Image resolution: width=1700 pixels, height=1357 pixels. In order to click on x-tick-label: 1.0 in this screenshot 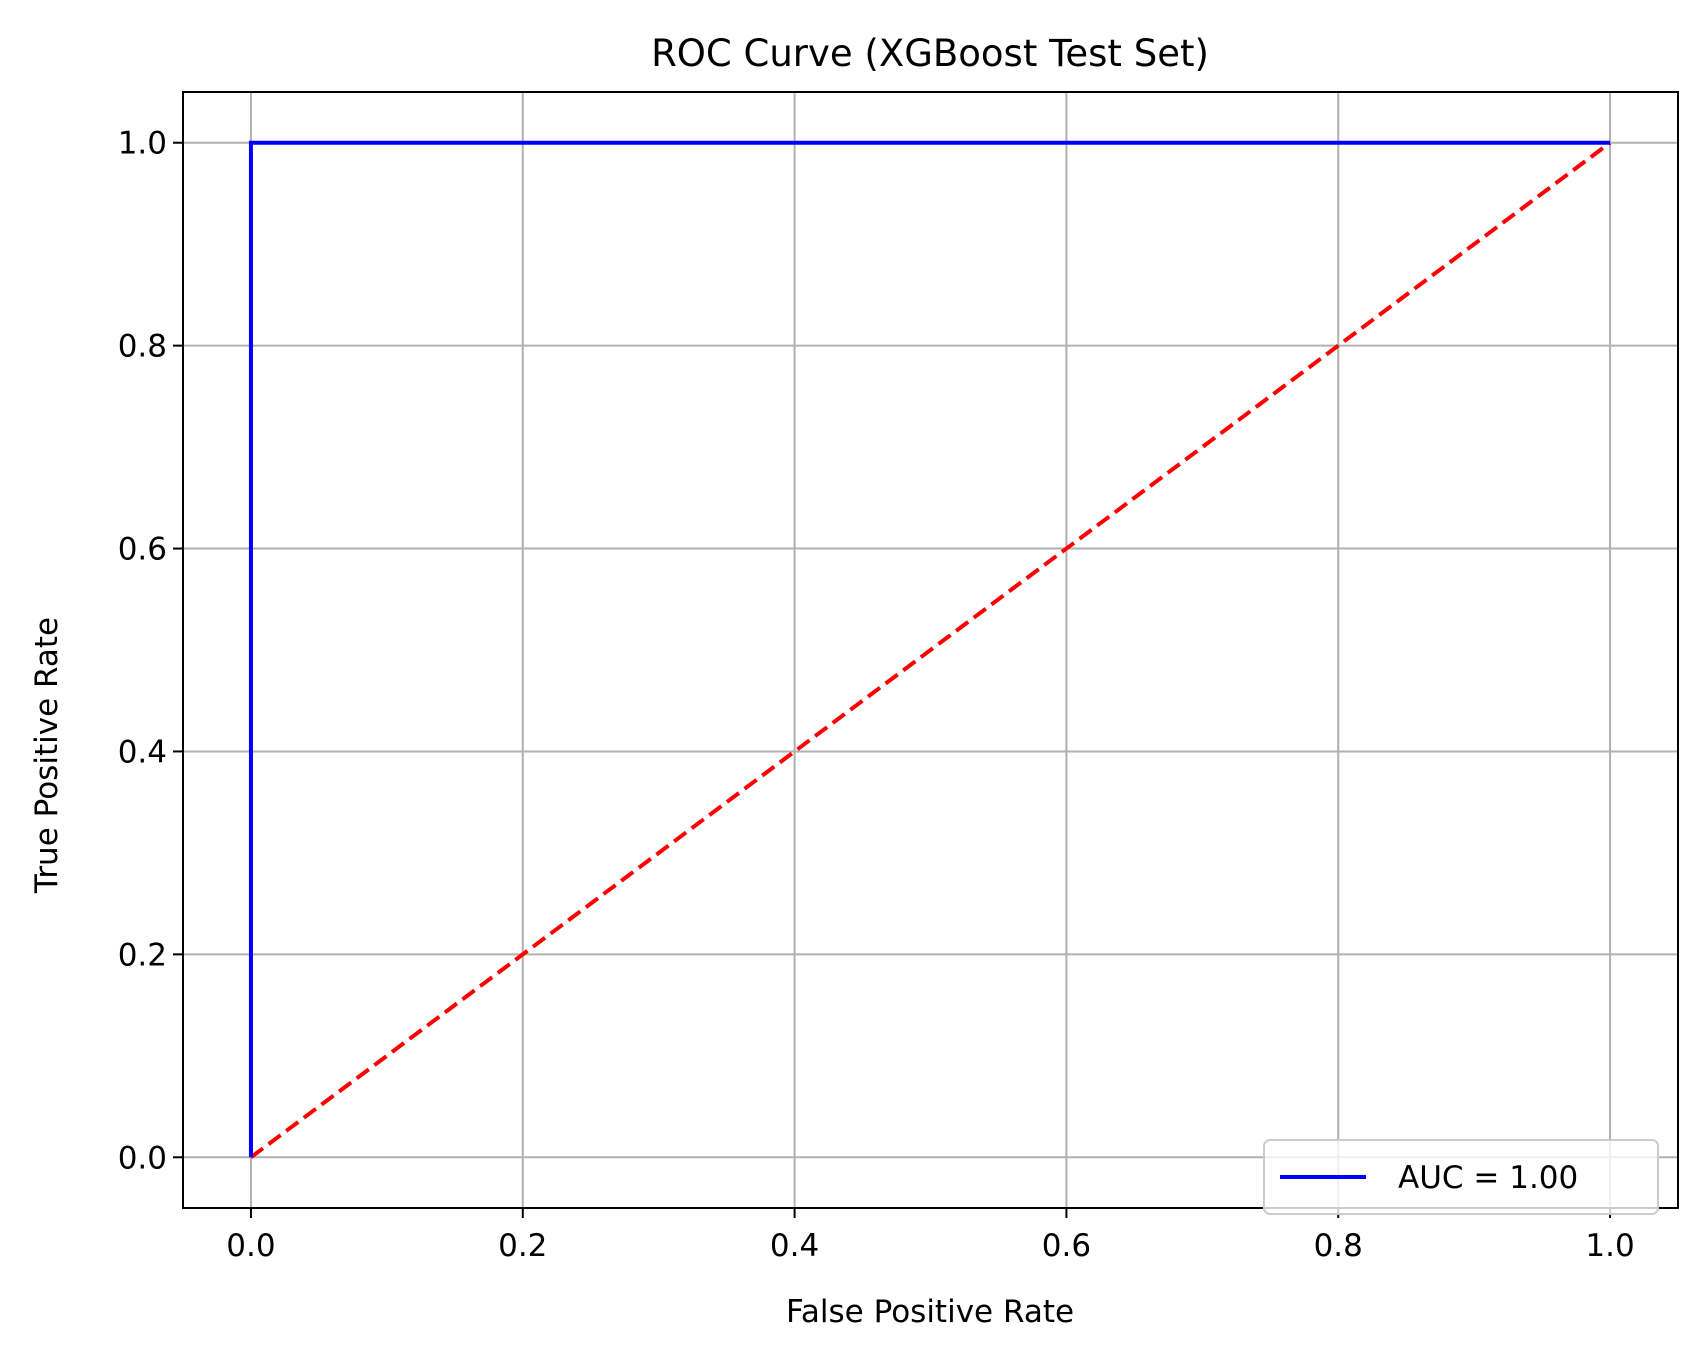, I will do `click(1609, 1246)`.